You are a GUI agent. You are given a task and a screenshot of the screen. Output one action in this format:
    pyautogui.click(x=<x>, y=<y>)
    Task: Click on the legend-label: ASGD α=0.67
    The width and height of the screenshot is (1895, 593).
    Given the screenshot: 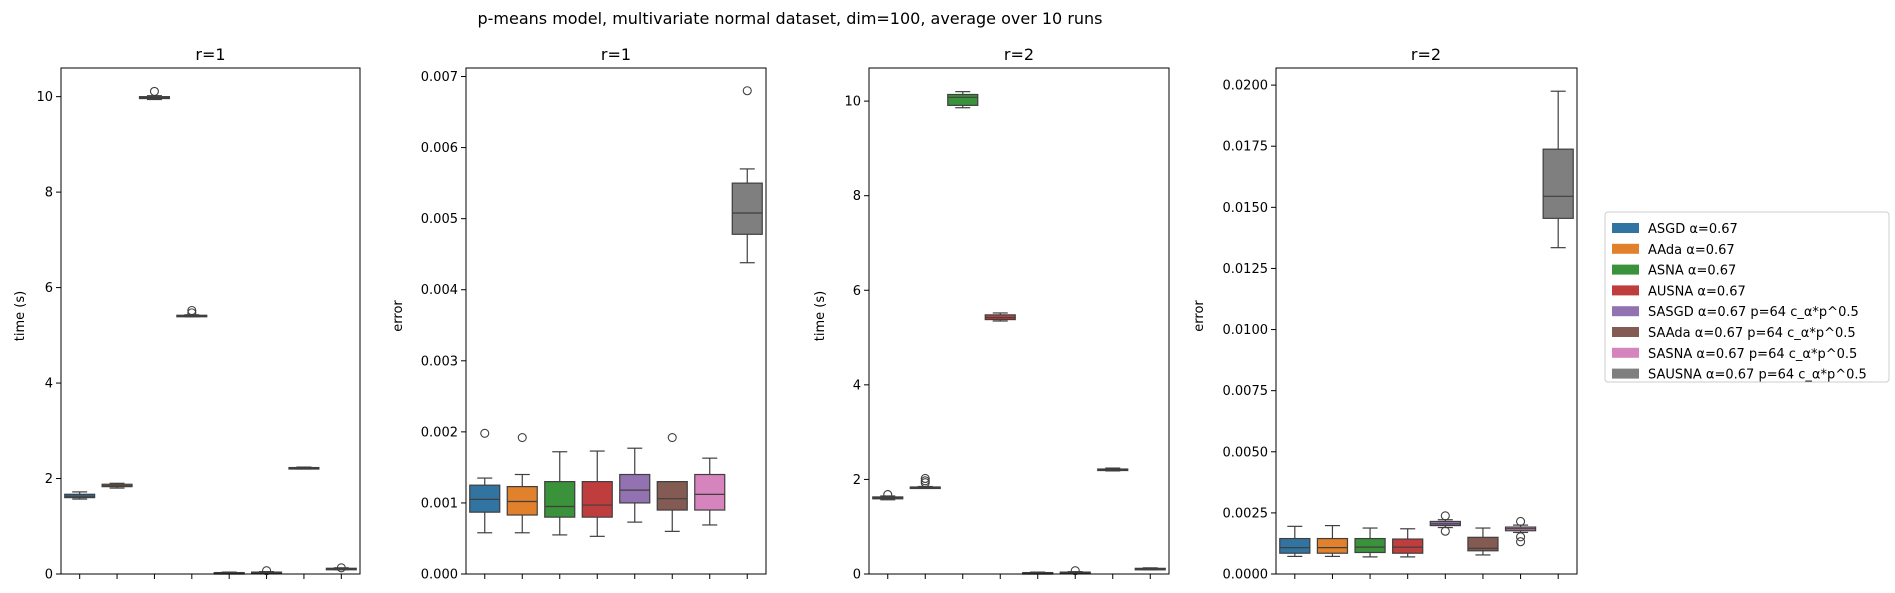 What is the action you would take?
    pyautogui.click(x=1693, y=229)
    